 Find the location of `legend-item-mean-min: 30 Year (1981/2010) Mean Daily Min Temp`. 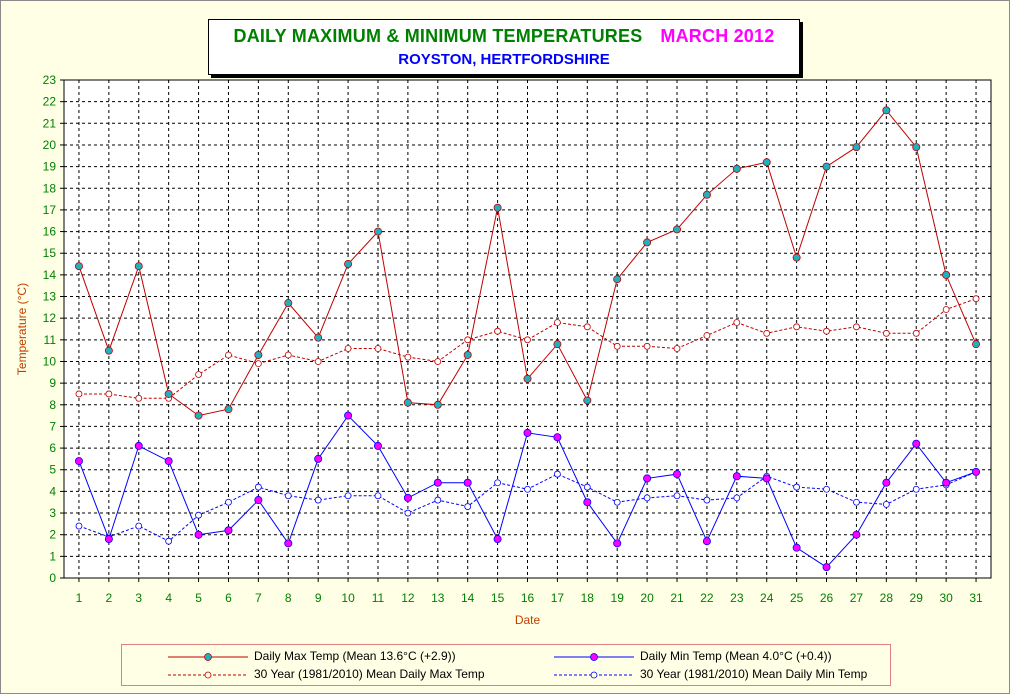

legend-item-mean-min: 30 Year (1981/2010) Mean Daily Min Temp is located at coordinates (722, 675).